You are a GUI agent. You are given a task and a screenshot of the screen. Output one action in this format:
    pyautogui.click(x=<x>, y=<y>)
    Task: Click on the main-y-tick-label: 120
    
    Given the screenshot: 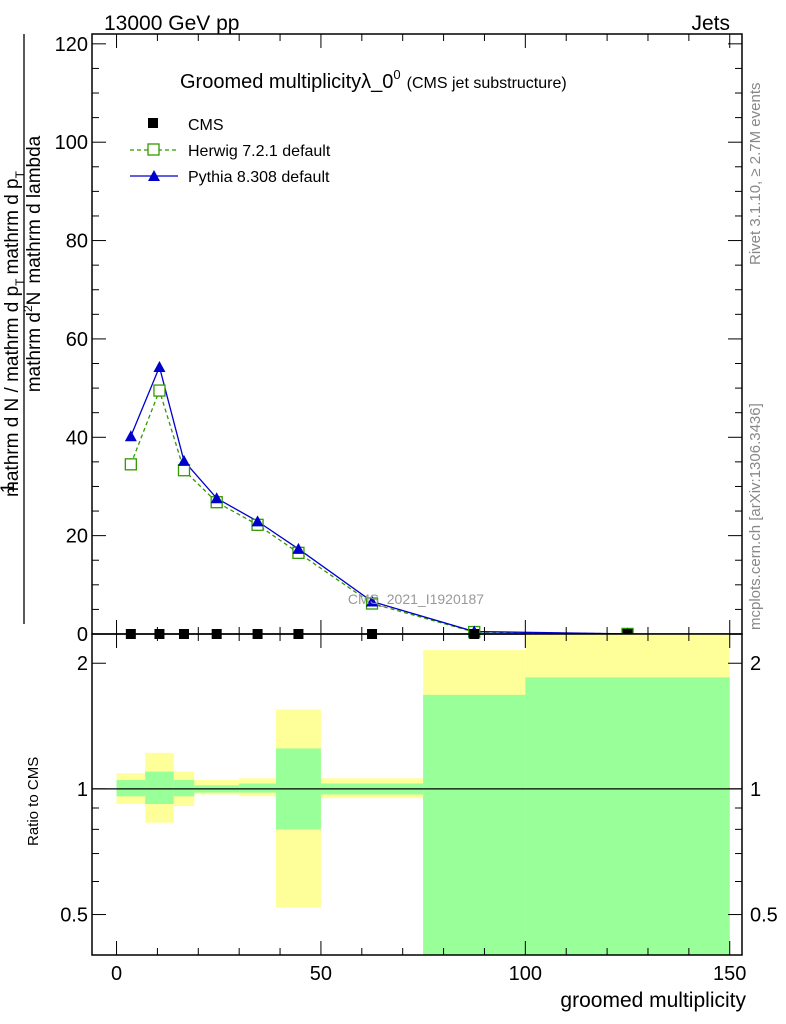 What is the action you would take?
    pyautogui.click(x=71, y=45)
    